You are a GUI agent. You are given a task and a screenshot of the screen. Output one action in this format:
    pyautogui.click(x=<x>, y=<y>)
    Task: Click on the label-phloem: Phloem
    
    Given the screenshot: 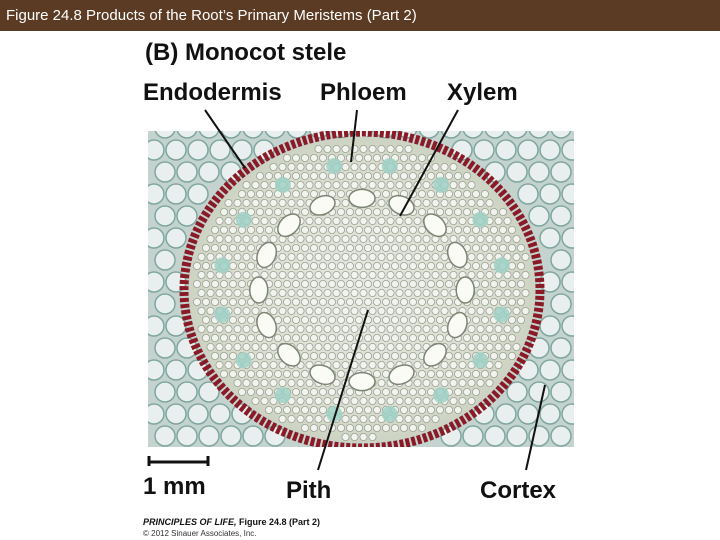 What is the action you would take?
    pyautogui.click(x=363, y=92)
    